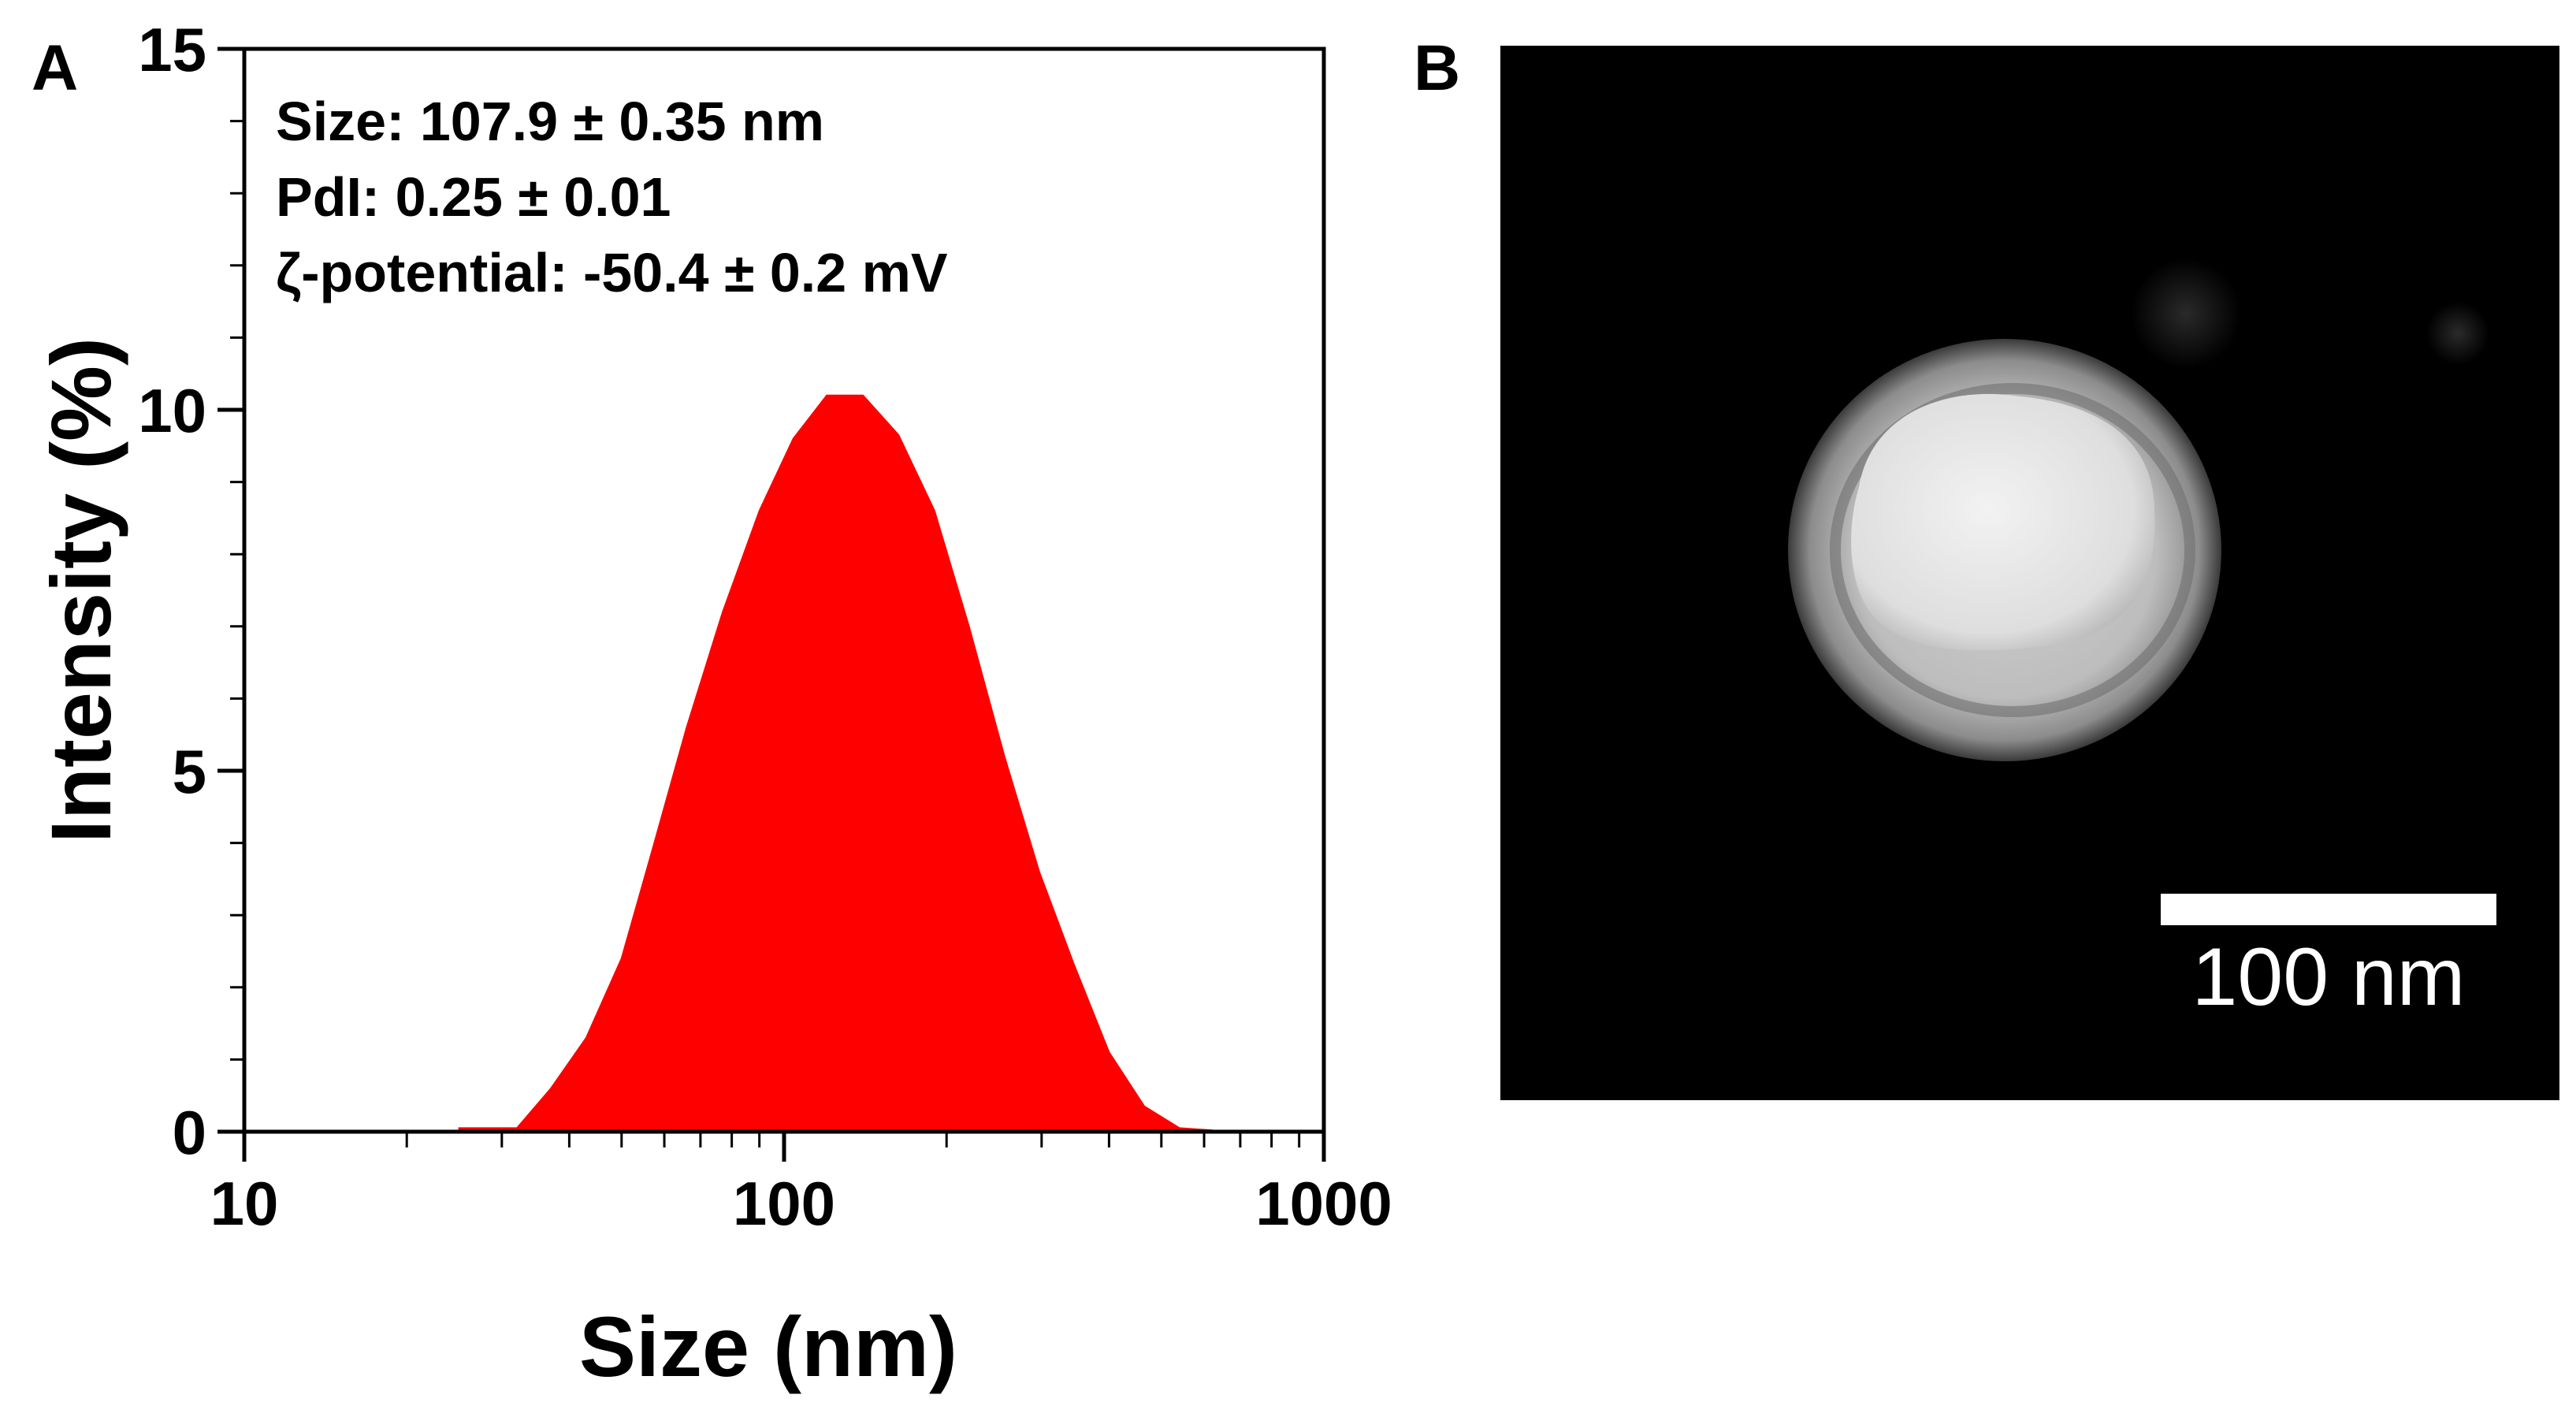 The image size is (2576, 1417). Describe the element at coordinates (768, 1346) in the screenshot. I see `x-axis-label: Size (nm)` at that location.